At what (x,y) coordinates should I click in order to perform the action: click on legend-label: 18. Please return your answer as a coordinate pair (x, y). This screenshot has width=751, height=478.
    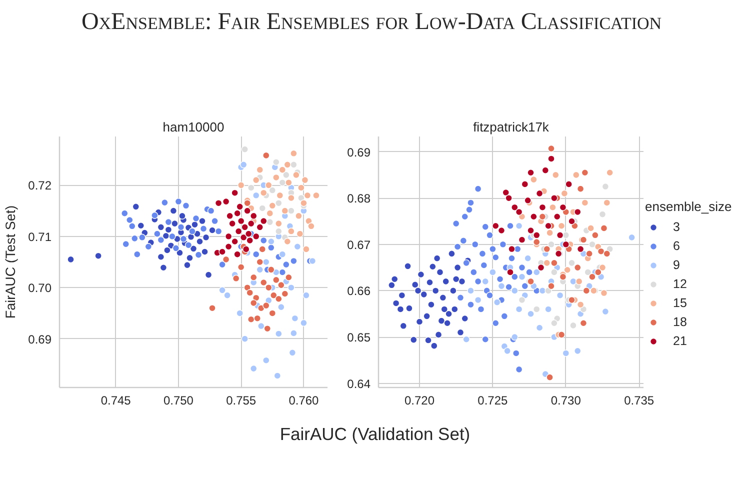
    Looking at the image, I should click on (680, 322).